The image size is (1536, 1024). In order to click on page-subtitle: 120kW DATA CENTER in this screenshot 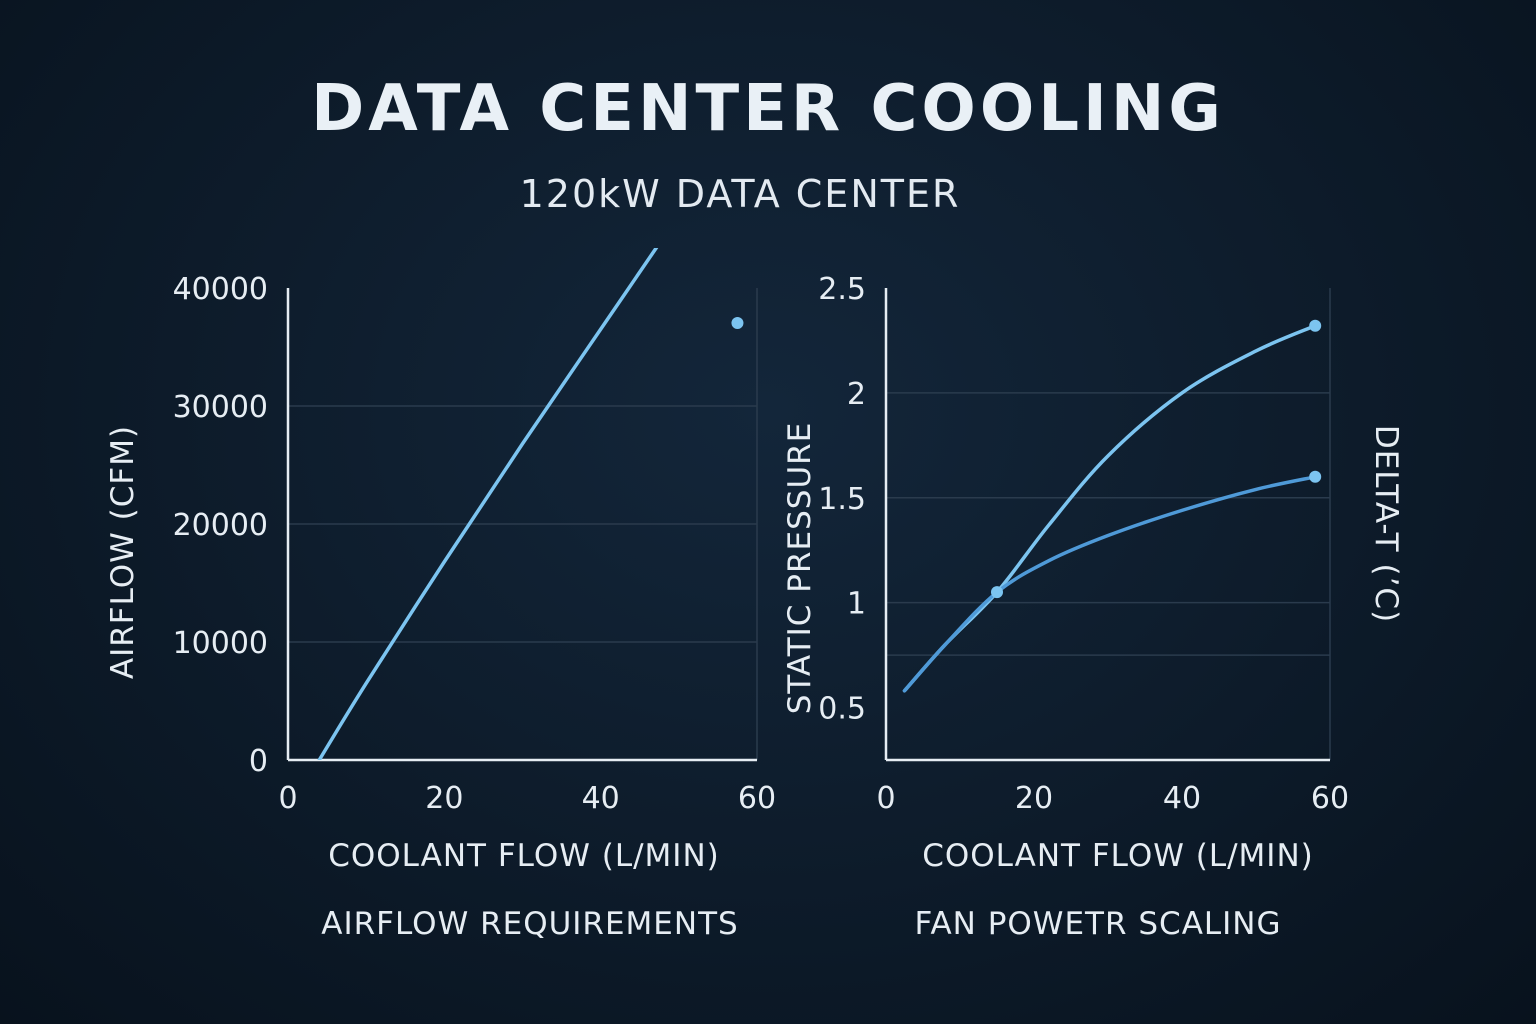, I will do `click(740, 194)`.